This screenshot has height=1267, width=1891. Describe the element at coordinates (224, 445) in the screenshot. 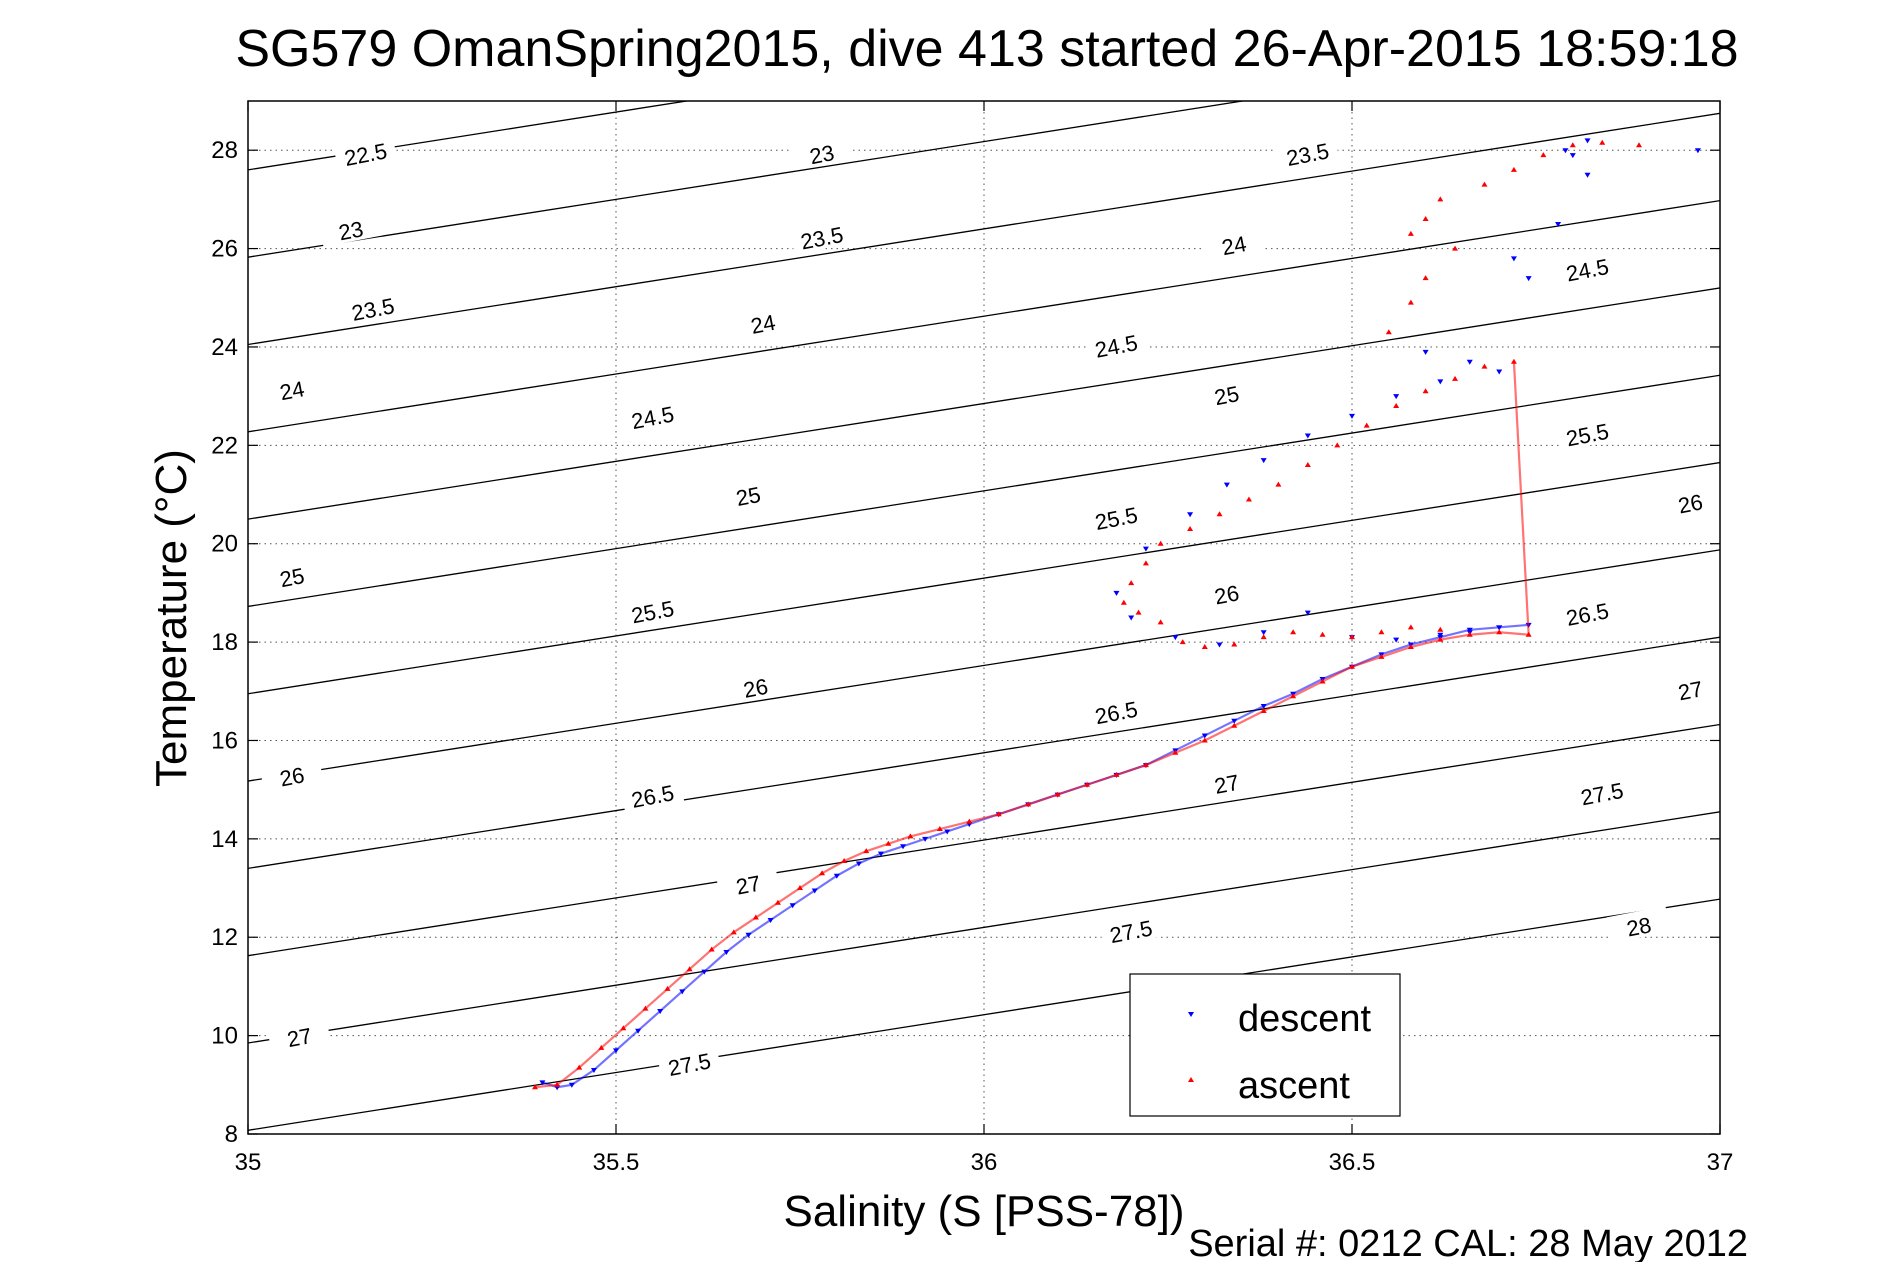

I see `y-tick-label: 22` at that location.